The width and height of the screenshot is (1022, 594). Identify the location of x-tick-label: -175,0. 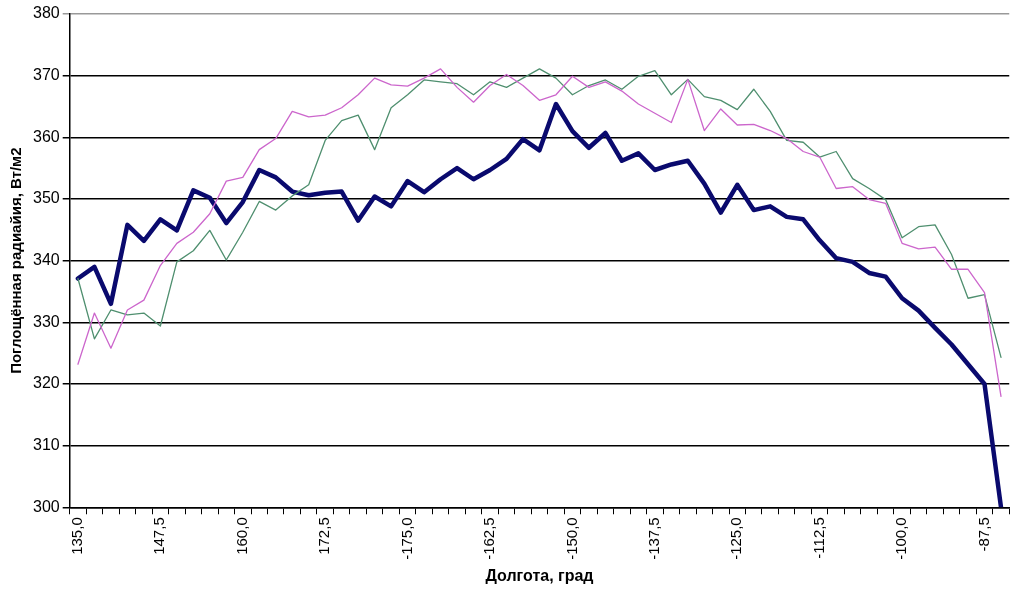
(406, 538).